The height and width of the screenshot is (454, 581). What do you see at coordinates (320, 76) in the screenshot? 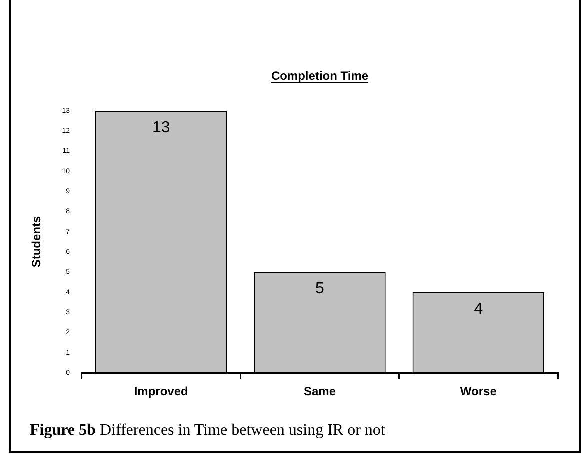
I see `chart-title: Completion Time` at bounding box center [320, 76].